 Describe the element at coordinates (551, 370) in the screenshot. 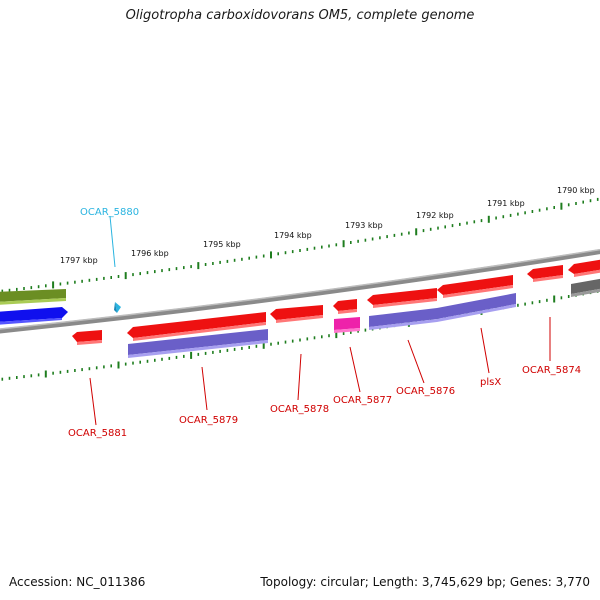

I see `gene-label-ocar-5874: OCAR_5874` at that location.